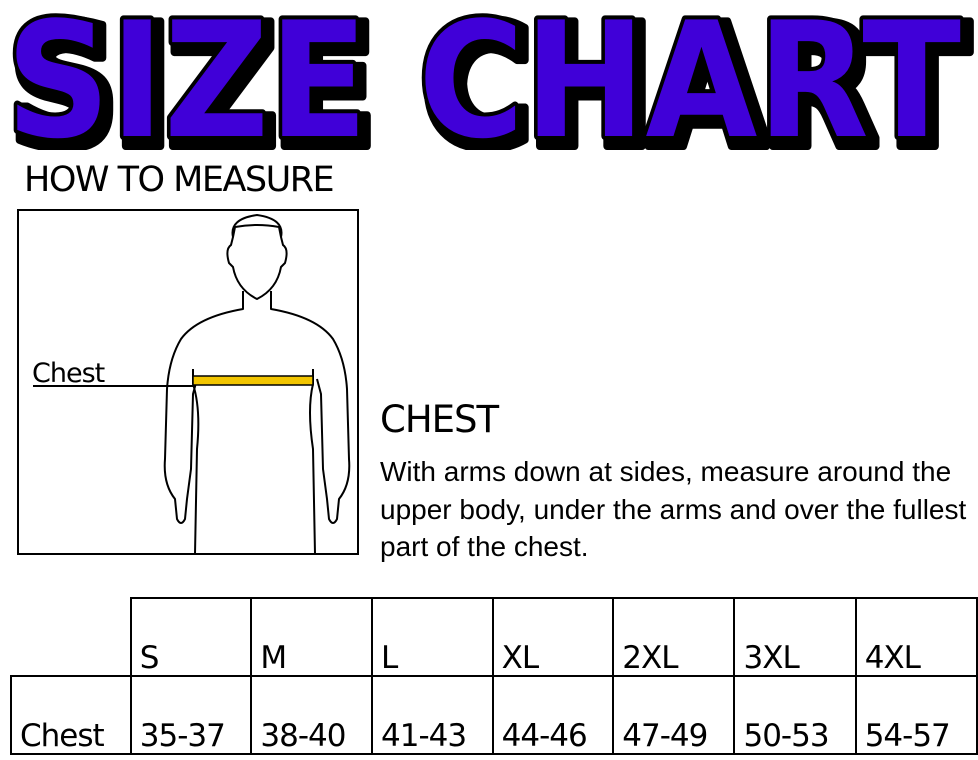 The image size is (978, 760). Describe the element at coordinates (795, 637) in the screenshot. I see `size-header: 3XL` at that location.